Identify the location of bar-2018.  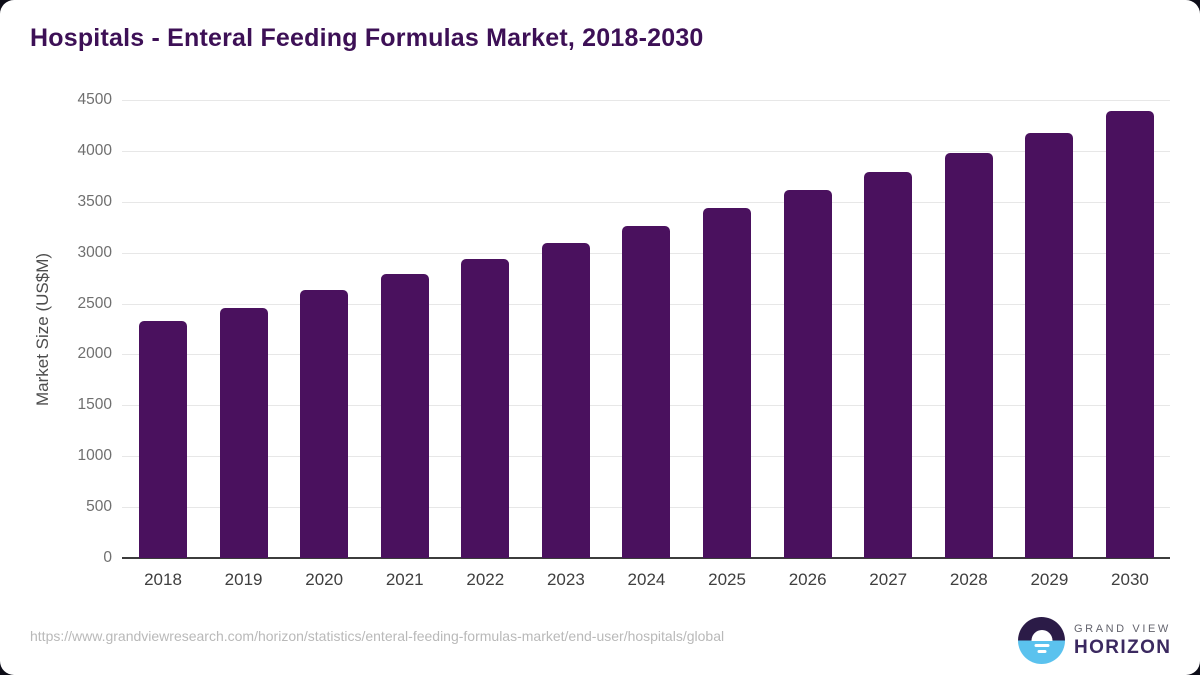
(163, 439).